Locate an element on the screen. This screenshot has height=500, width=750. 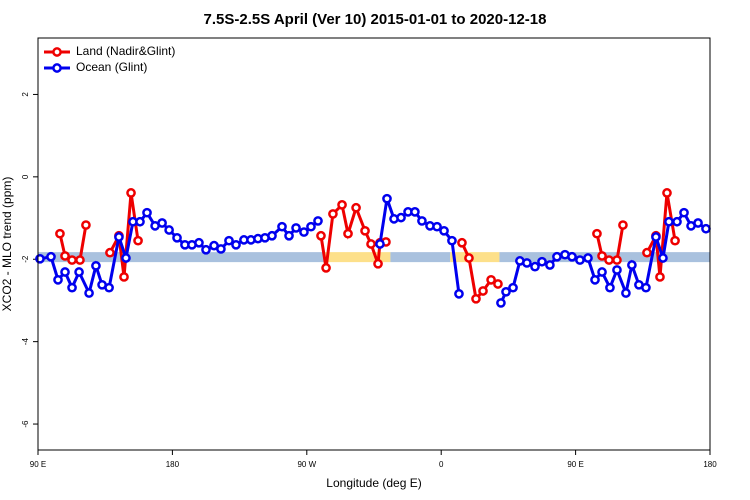
x-tick-label: 0 is located at coordinates (441, 464).